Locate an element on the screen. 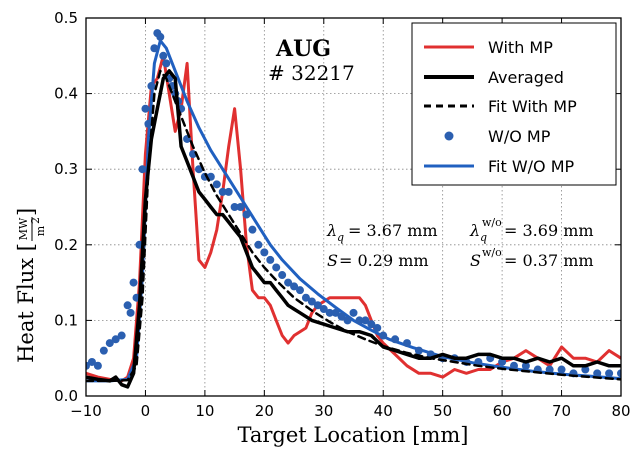 The image size is (635, 450). x-tick-label: 40 is located at coordinates (383, 411).